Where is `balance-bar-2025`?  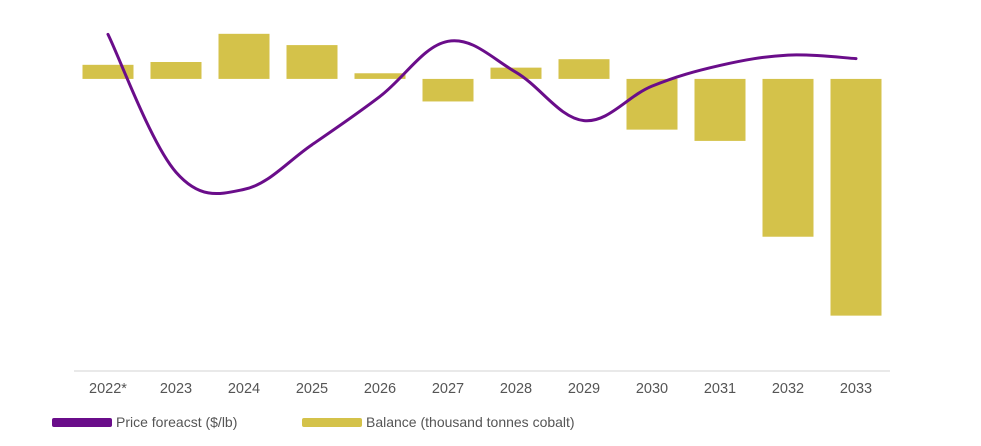
balance-bar-2025 is located at coordinates (312, 62).